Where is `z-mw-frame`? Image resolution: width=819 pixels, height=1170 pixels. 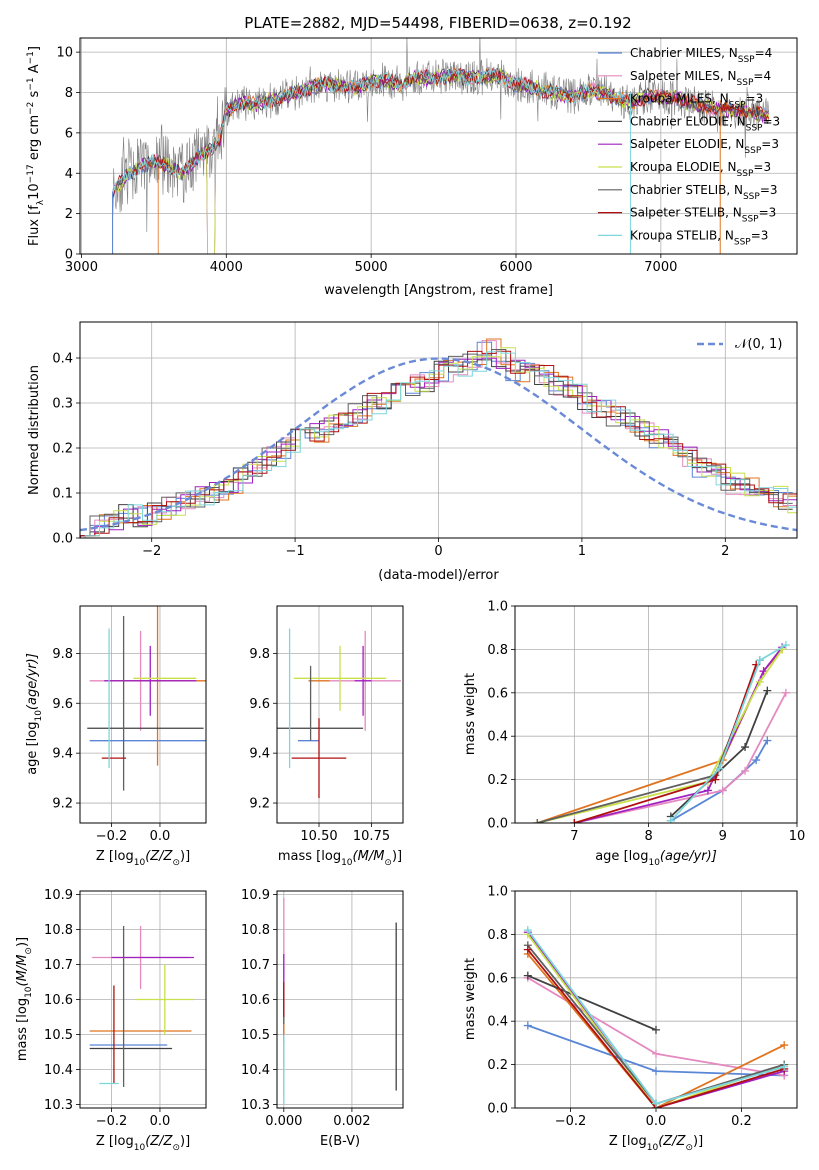 z-mw-frame is located at coordinates (656, 999).